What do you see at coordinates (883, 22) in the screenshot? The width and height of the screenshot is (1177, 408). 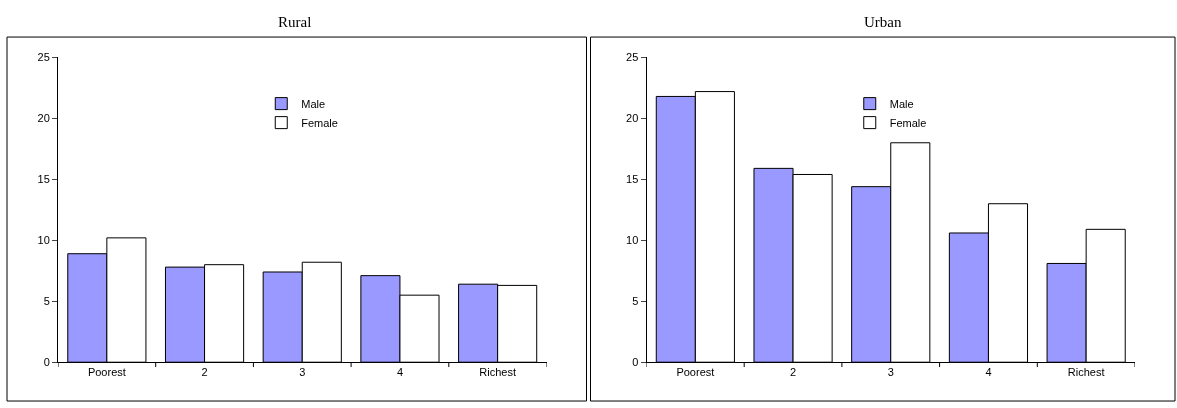 I see `chart-title: Urban` at bounding box center [883, 22].